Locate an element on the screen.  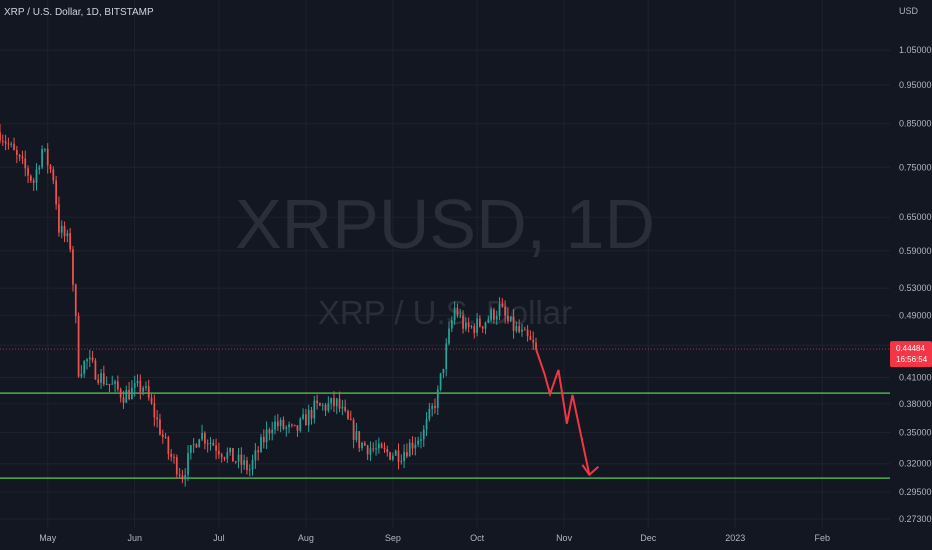
price-tick-label: 0.75000 is located at coordinates (915, 167).